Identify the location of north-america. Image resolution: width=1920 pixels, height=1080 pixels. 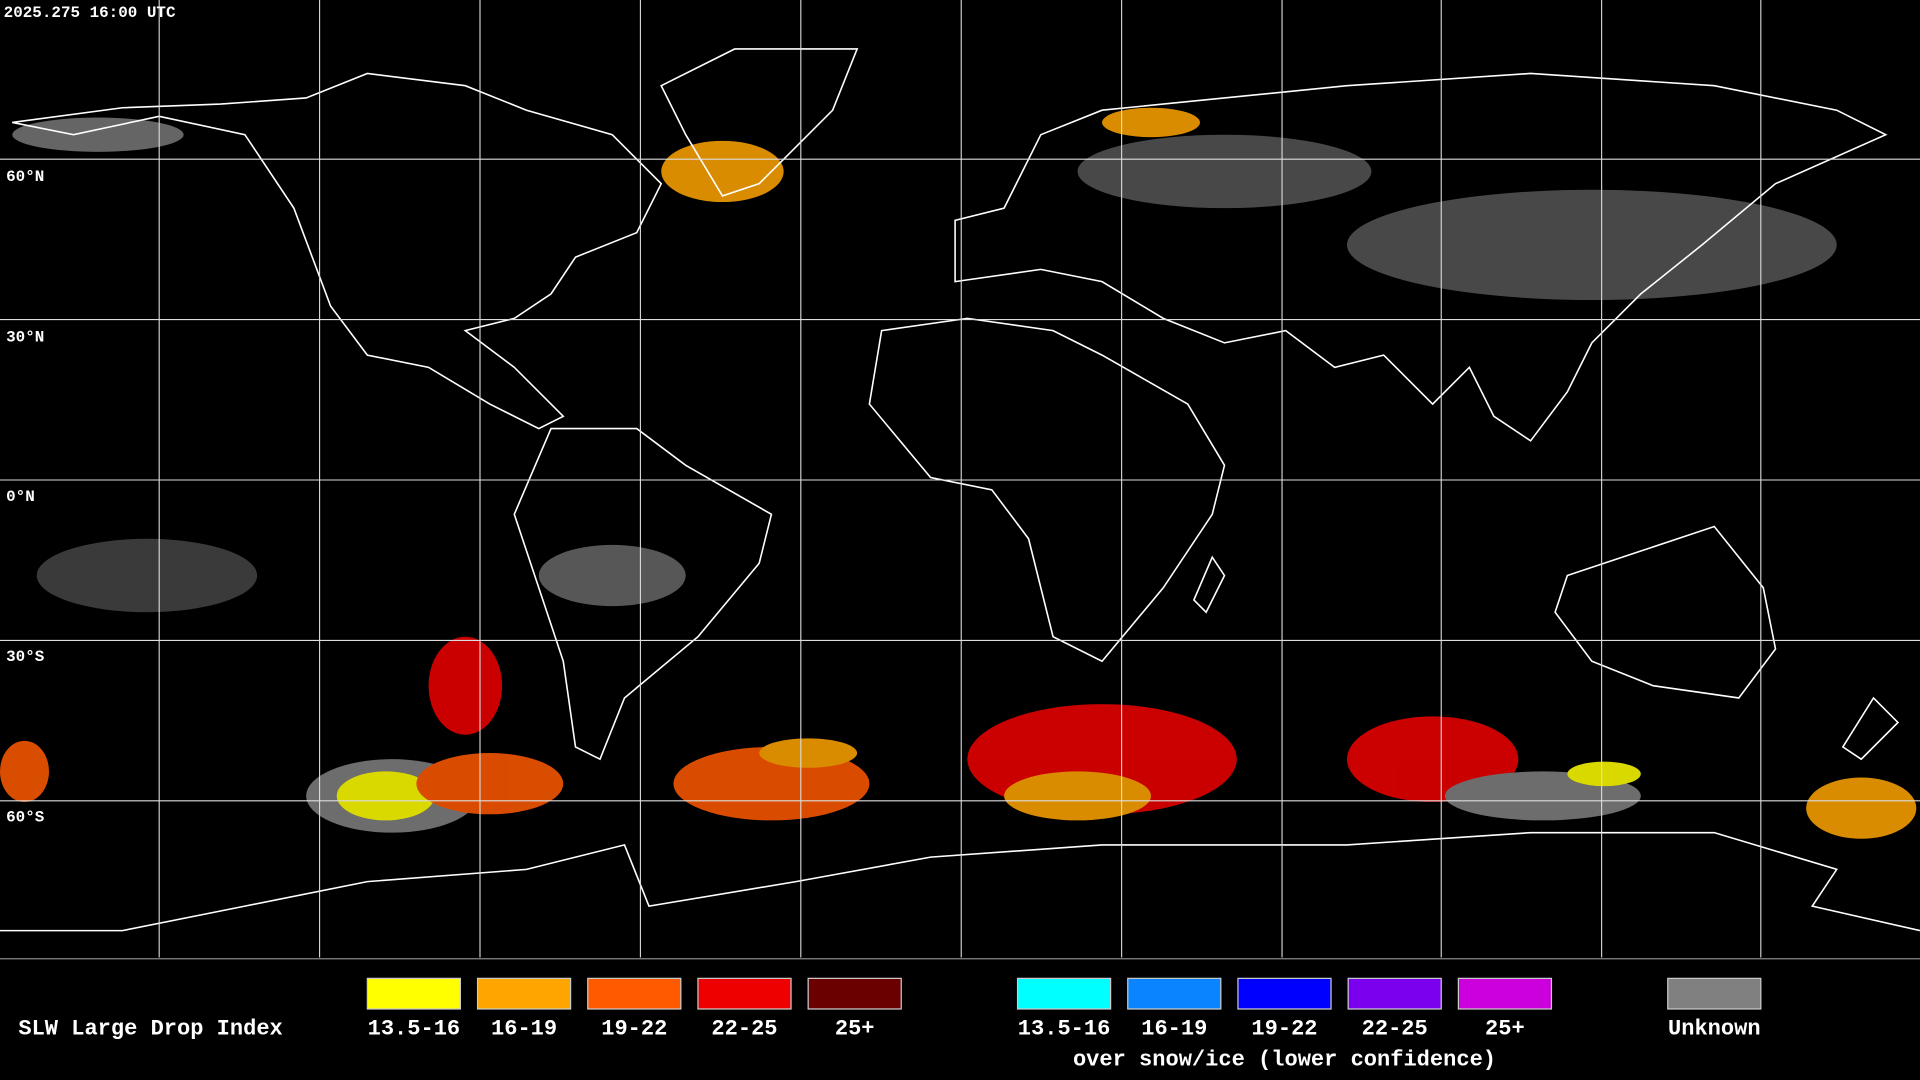
(337, 251).